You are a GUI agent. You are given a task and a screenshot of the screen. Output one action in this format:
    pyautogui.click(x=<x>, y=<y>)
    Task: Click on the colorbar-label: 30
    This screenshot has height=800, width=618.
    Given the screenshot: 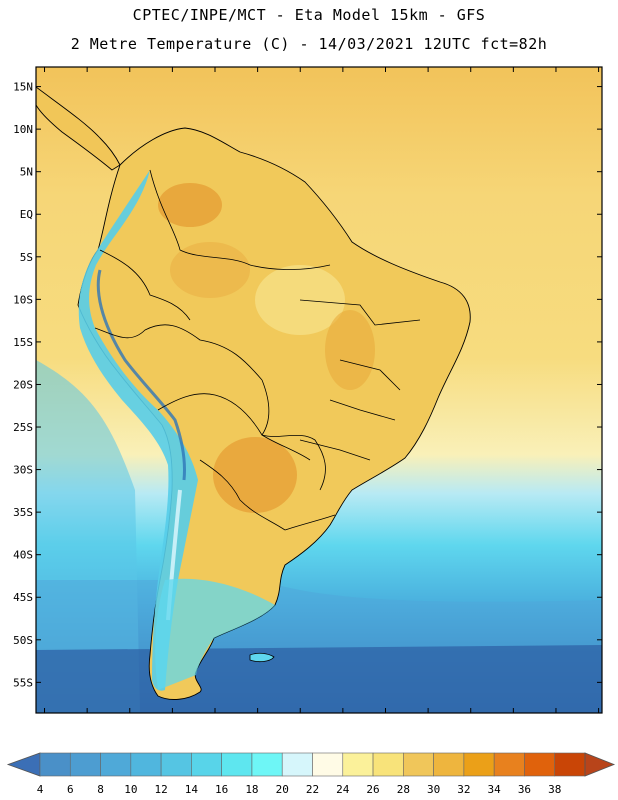 What is the action you would take?
    pyautogui.click(x=433, y=789)
    